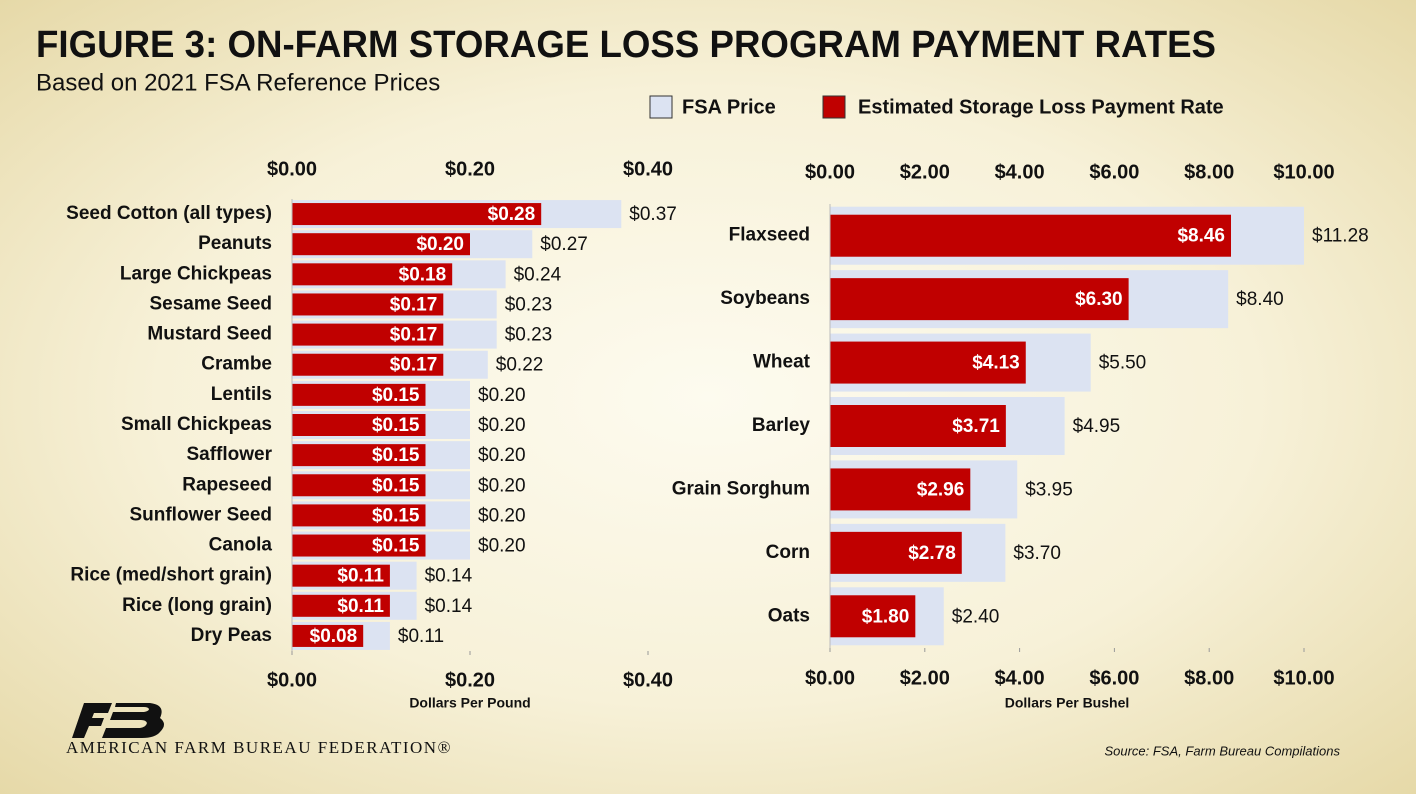  Describe the element at coordinates (781, 425) in the screenshot. I see `y-tick-label: Barley` at that location.